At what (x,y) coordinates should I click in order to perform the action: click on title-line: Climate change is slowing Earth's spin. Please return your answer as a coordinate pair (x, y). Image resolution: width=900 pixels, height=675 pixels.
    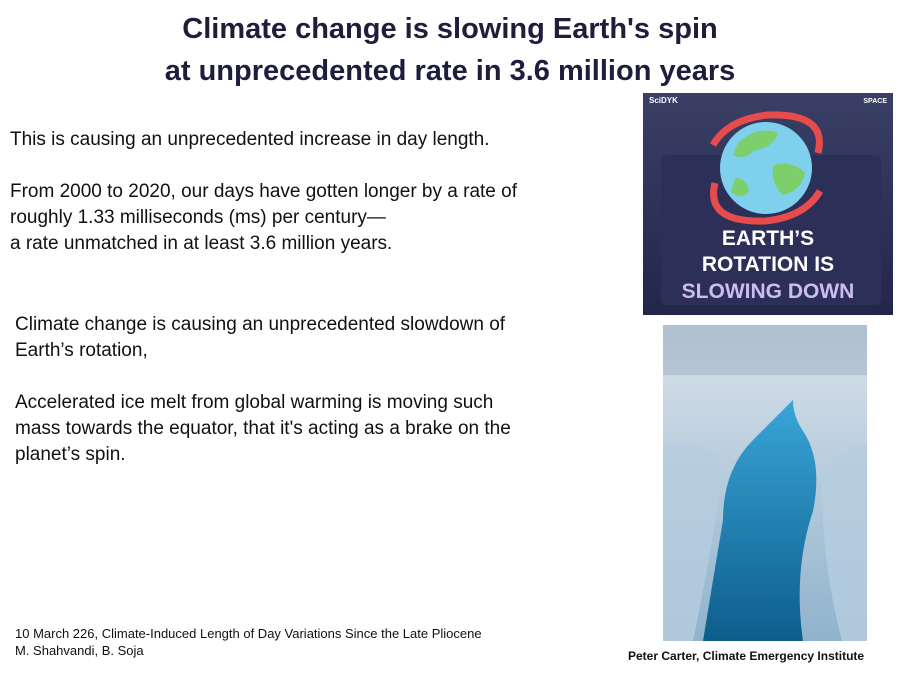
    Looking at the image, I should click on (450, 29).